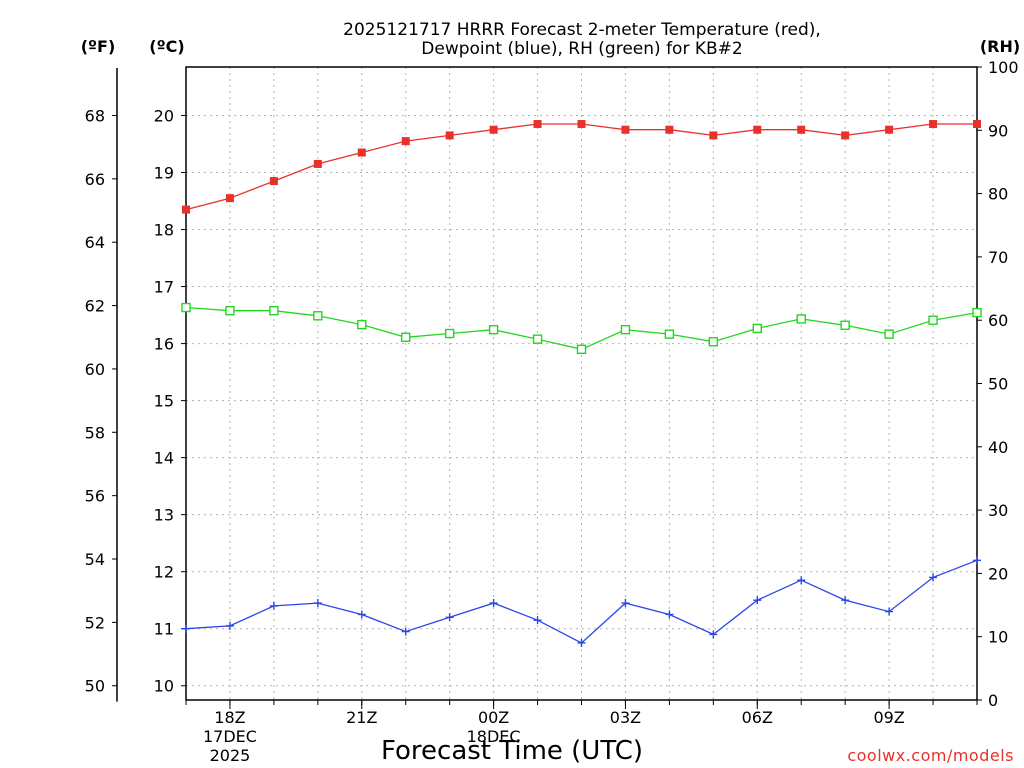 This screenshot has height=768, width=1024. Describe the element at coordinates (95, 432) in the screenshot. I see `fahrenheit-tick-label: 58` at that location.